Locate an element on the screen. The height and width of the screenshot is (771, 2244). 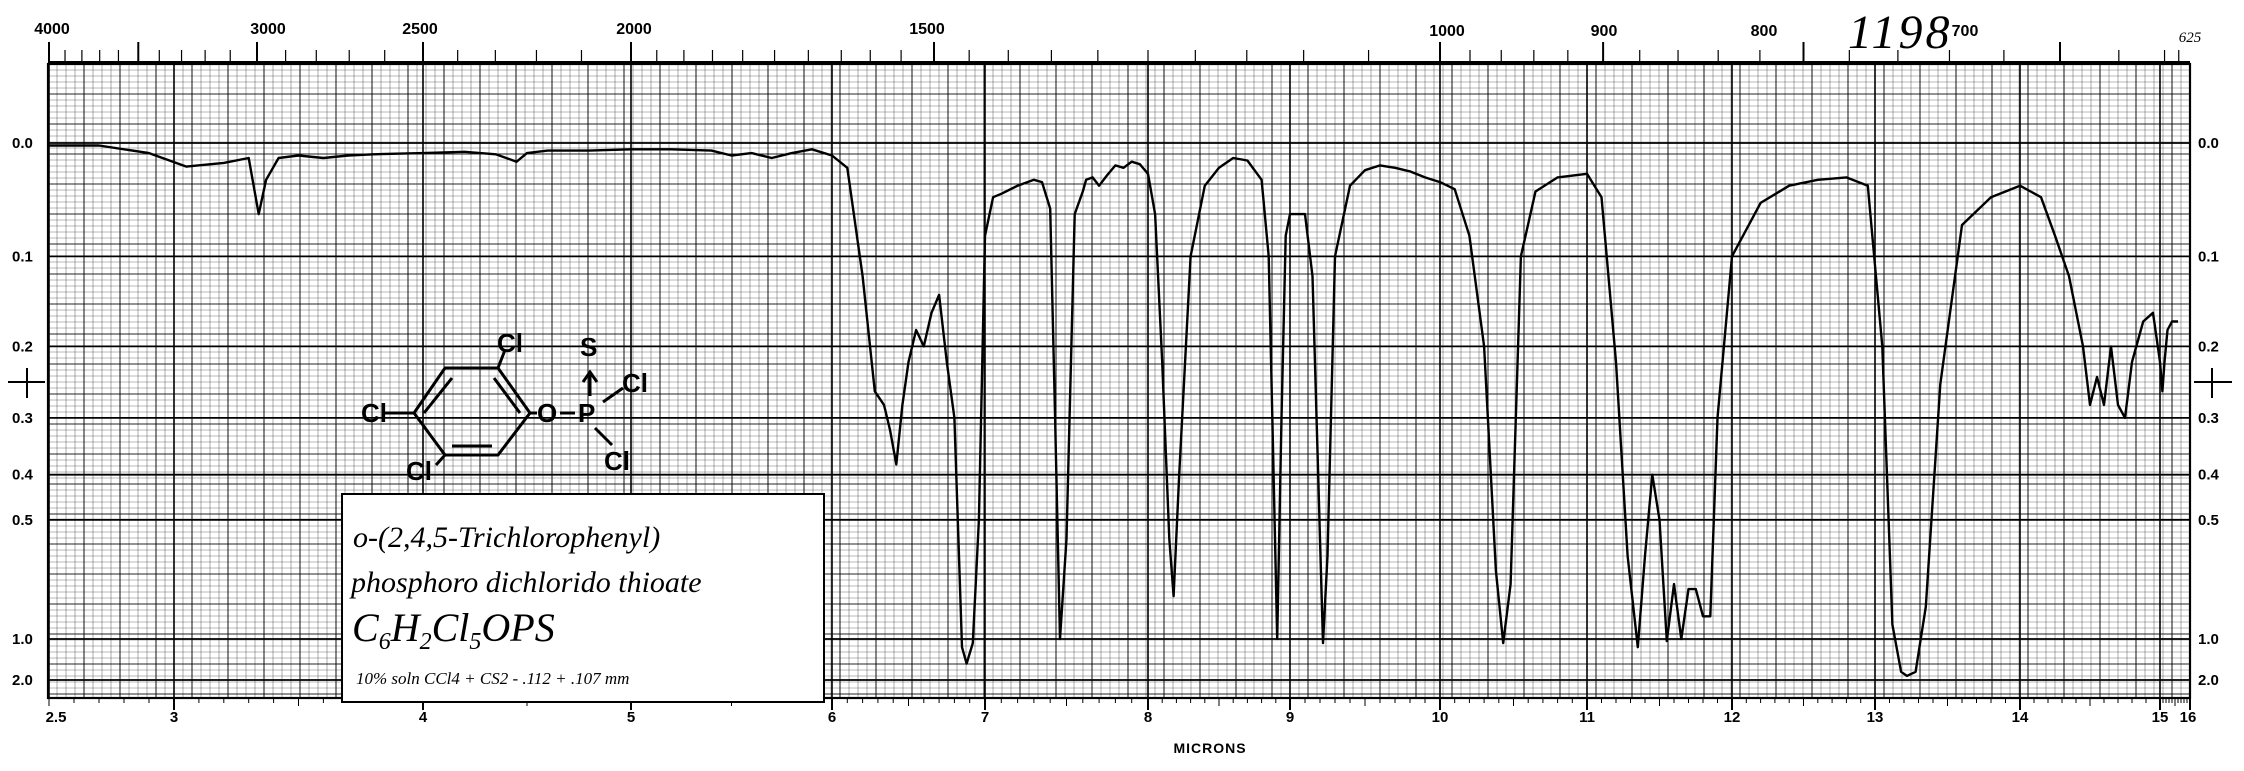
bottom-tick-label: 2.5 is located at coordinates (56, 717).